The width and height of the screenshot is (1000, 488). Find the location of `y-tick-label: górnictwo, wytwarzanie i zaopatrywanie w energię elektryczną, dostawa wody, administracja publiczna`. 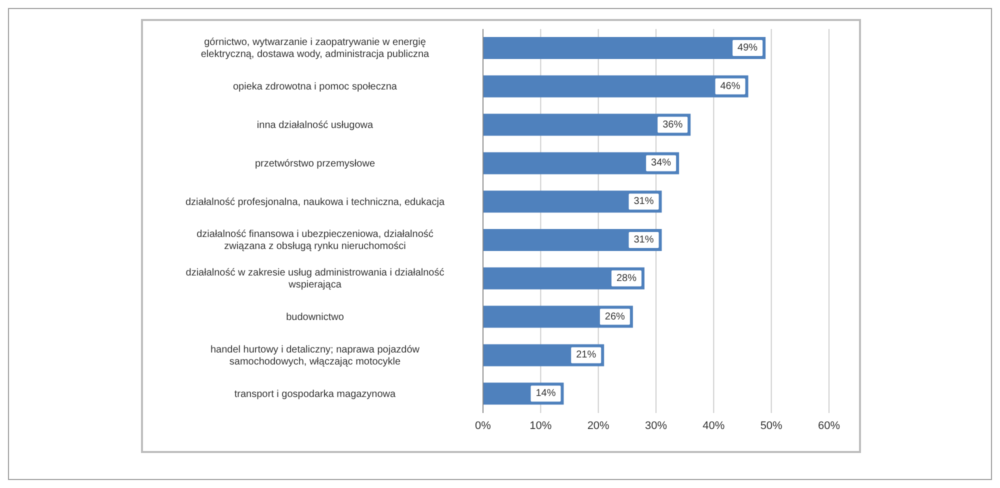

y-tick-label: górnictwo, wytwarzanie i zaopatrywanie w energię elektryczną, dostawa wody, administracja publiczna is located at coordinates (315, 48).